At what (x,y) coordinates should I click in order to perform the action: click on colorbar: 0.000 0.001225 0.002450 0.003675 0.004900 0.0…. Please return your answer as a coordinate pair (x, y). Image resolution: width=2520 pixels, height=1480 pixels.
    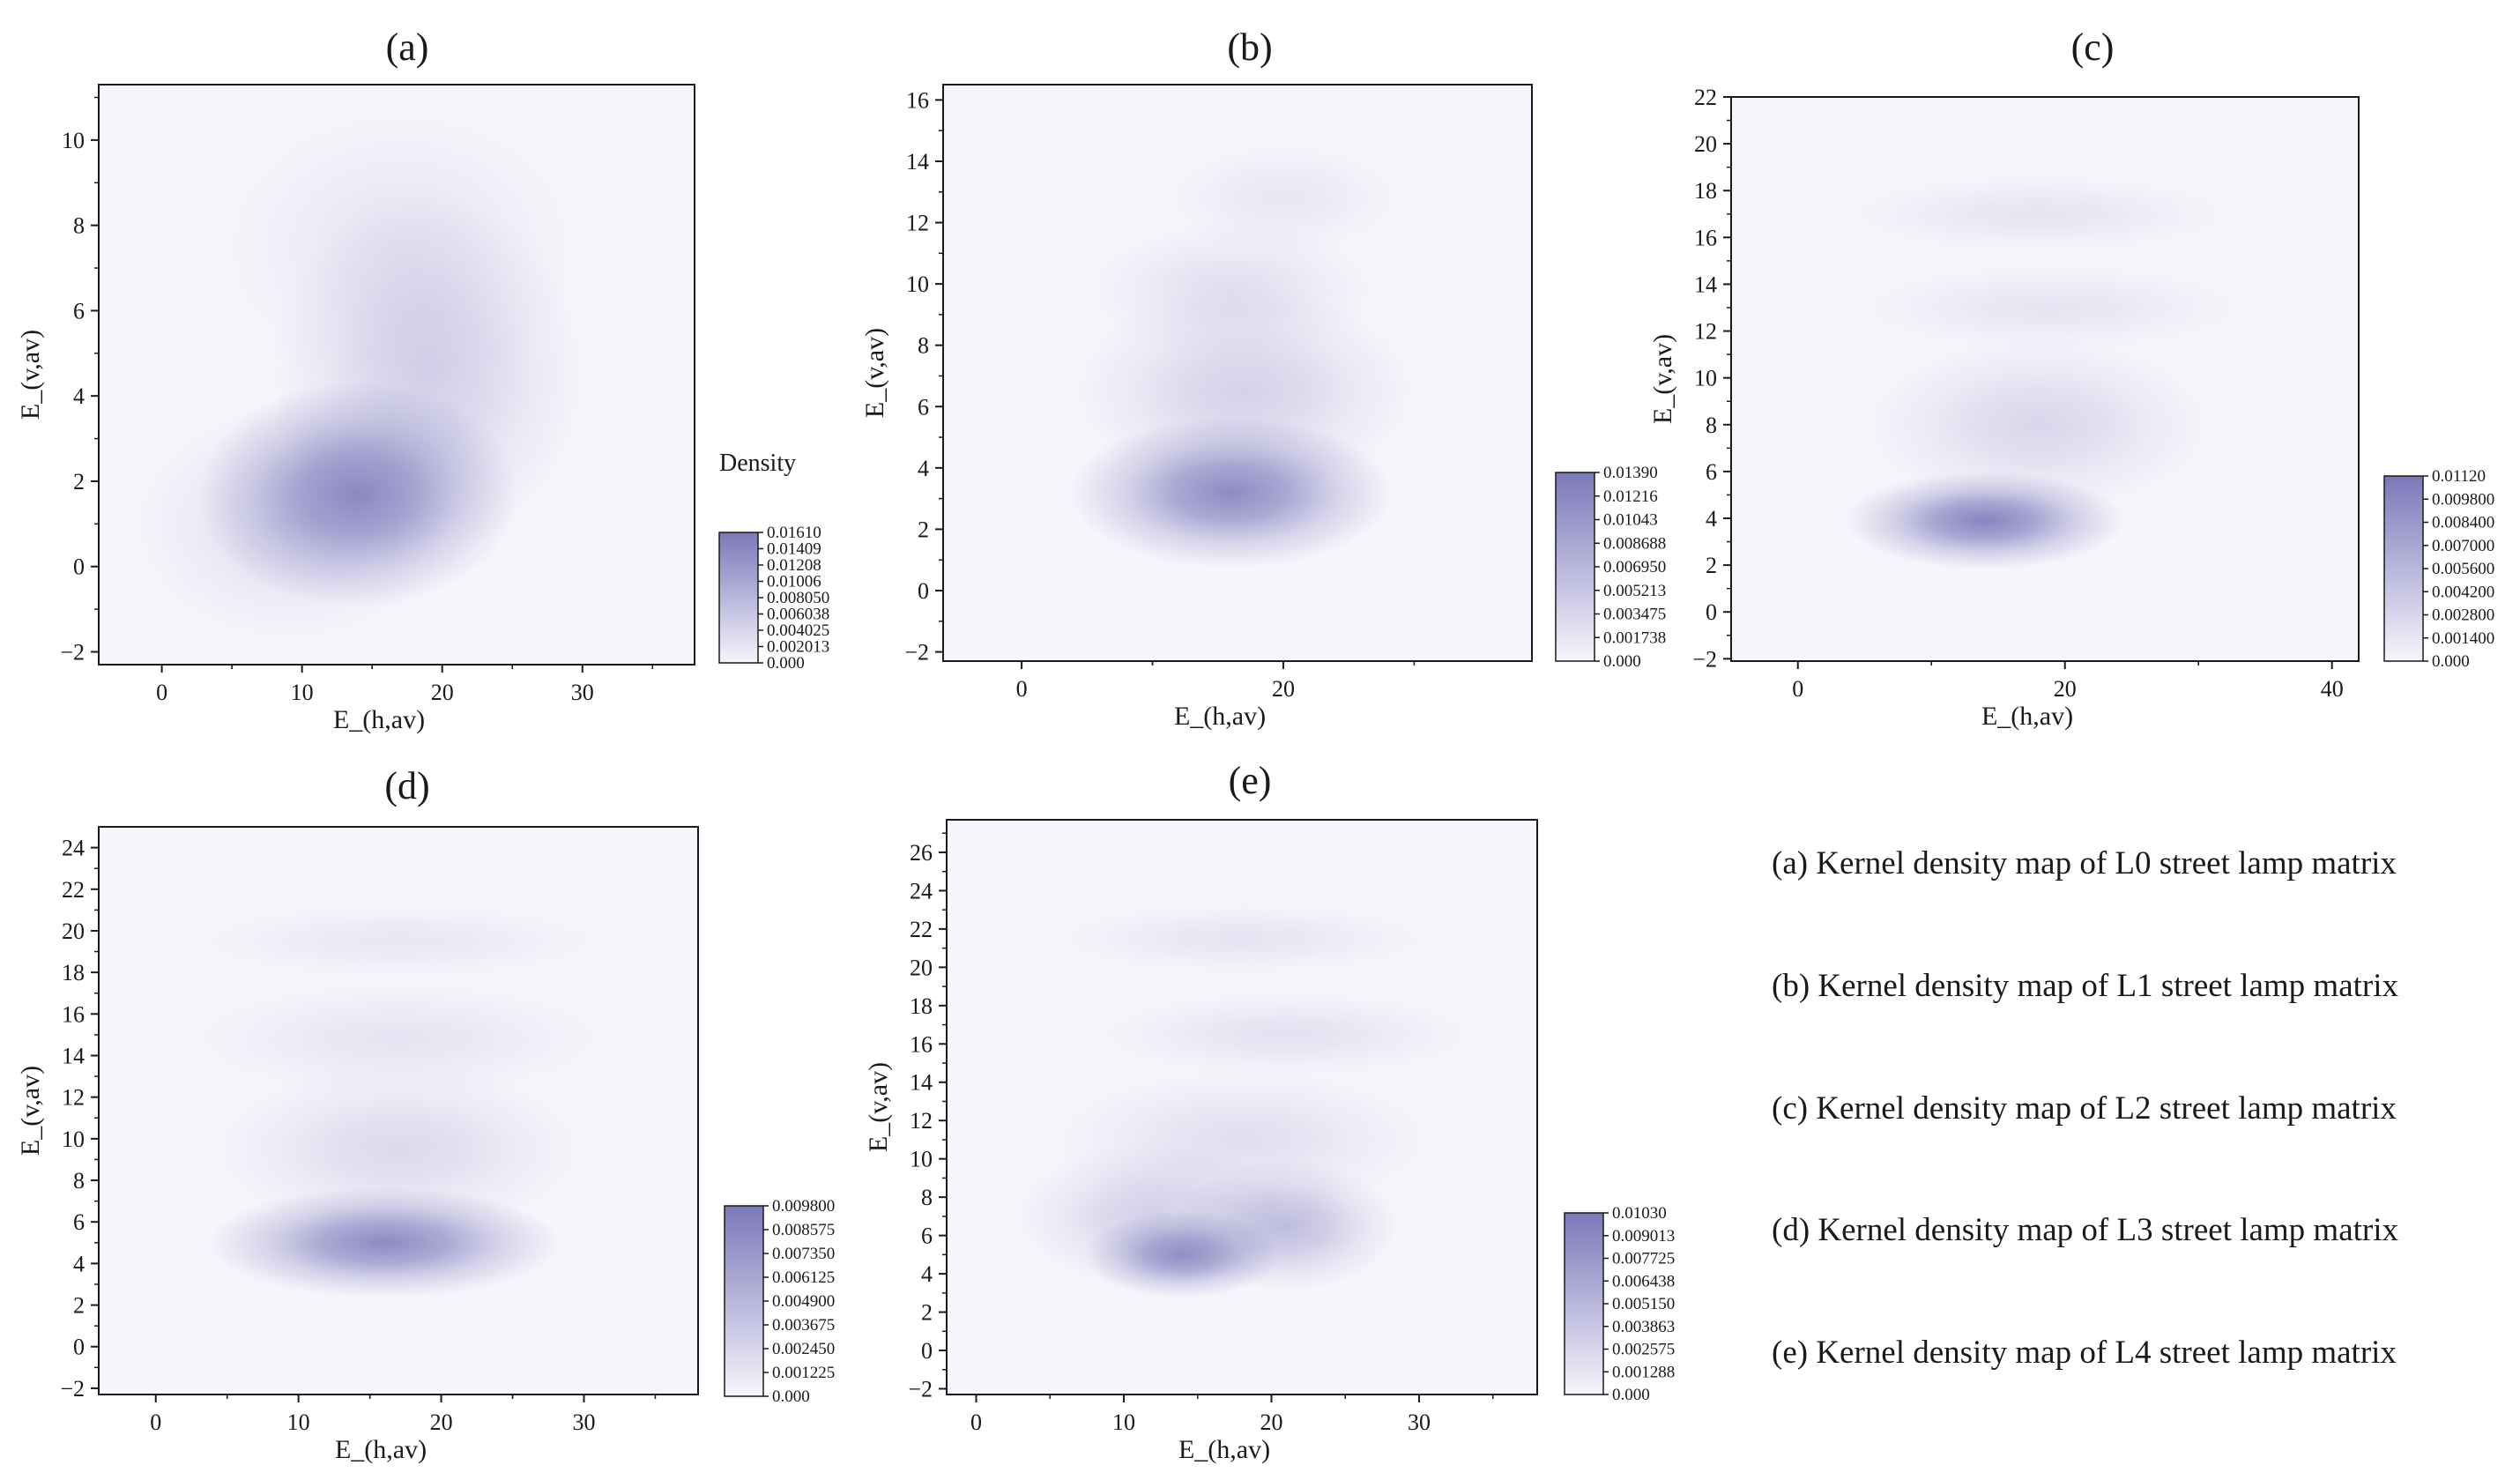
    Looking at the image, I should click on (779, 1301).